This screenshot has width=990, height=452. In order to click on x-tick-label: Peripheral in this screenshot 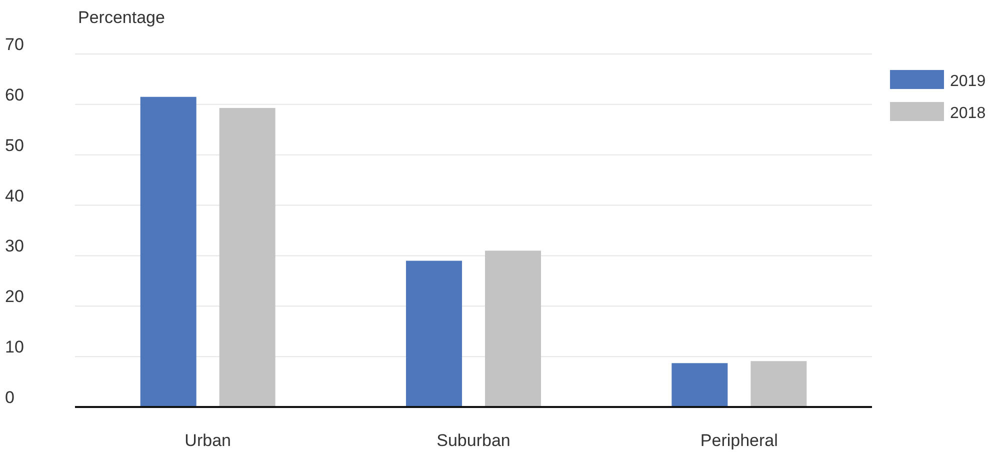, I will do `click(739, 440)`.